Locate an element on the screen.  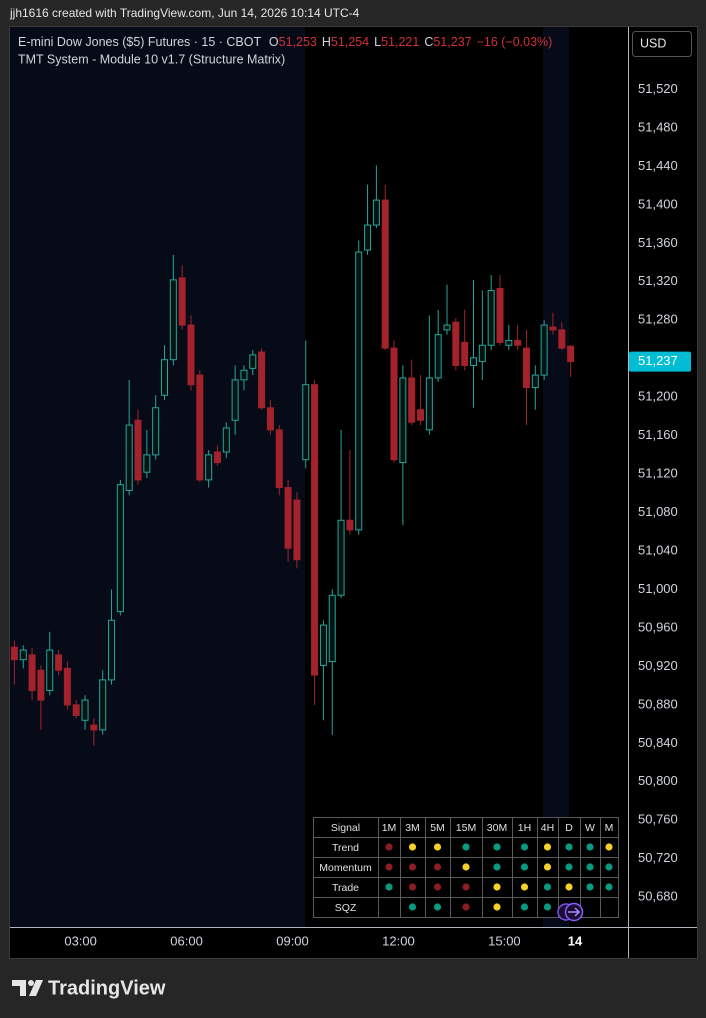
icon-arrow is located at coordinates (574, 912).